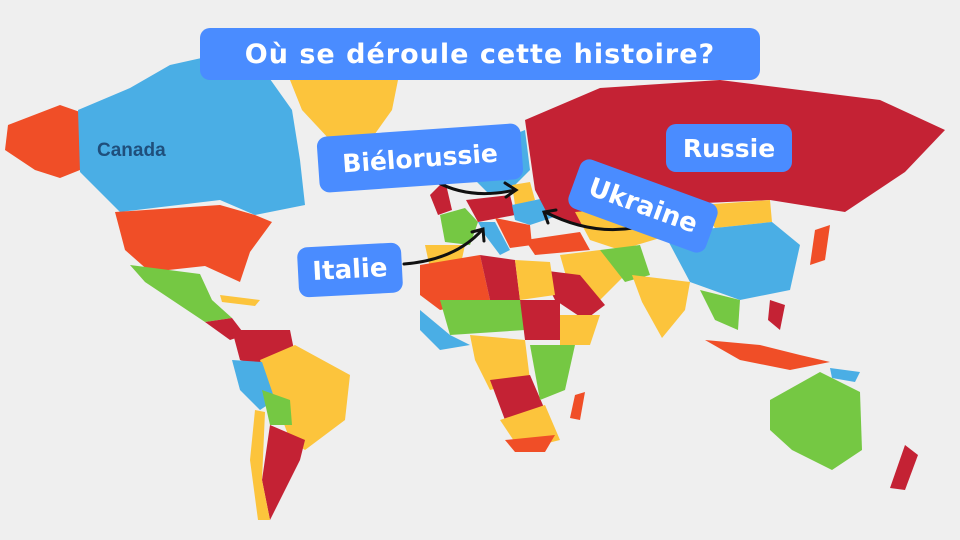 This screenshot has height=540, width=960. Describe the element at coordinates (277, 407) in the screenshot. I see `bolivia` at that location.